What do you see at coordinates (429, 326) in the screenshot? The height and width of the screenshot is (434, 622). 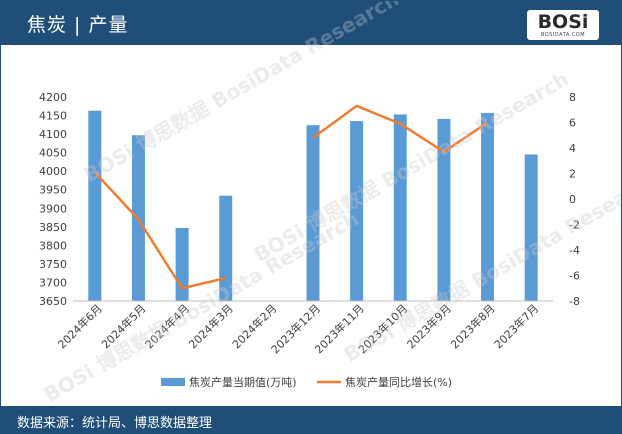 I see `x-axis-tick-label: 2023年9月` at bounding box center [429, 326].